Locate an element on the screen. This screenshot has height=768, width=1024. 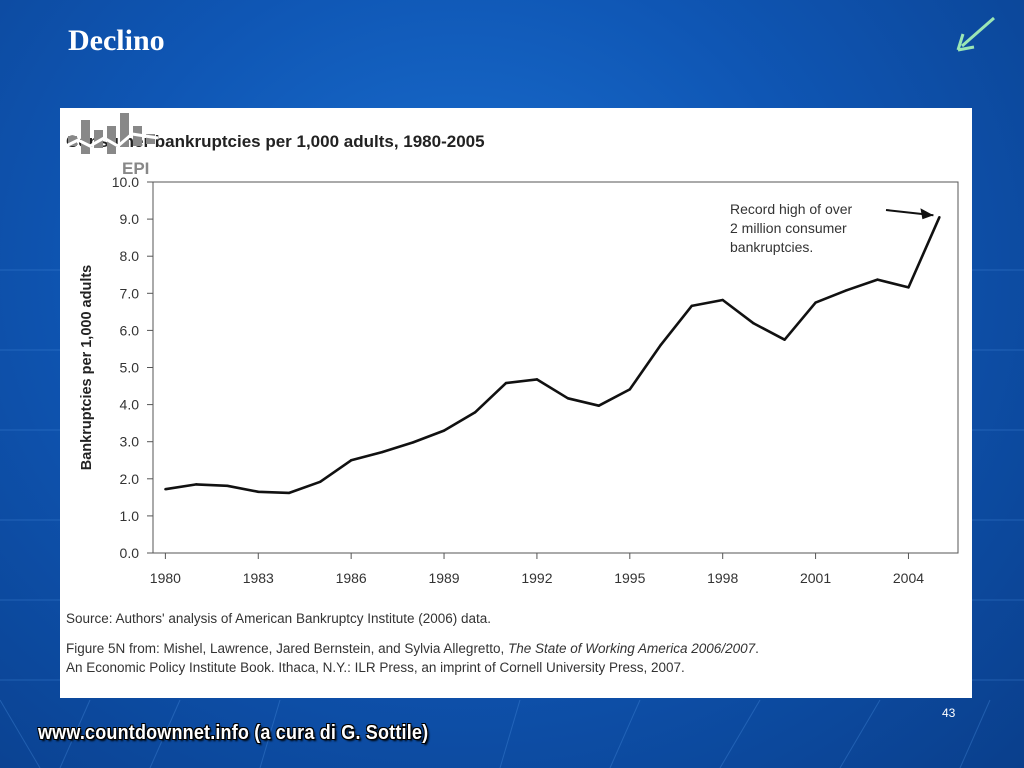
page-number: 43 is located at coordinates (949, 713).